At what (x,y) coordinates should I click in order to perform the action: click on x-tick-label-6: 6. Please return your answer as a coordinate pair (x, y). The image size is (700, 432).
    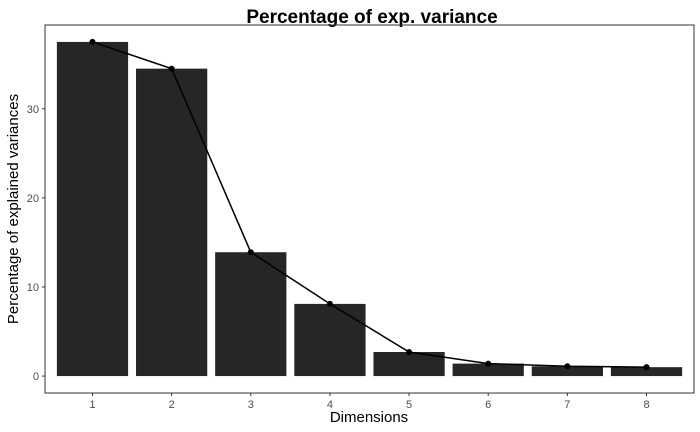
    Looking at the image, I should click on (488, 405).